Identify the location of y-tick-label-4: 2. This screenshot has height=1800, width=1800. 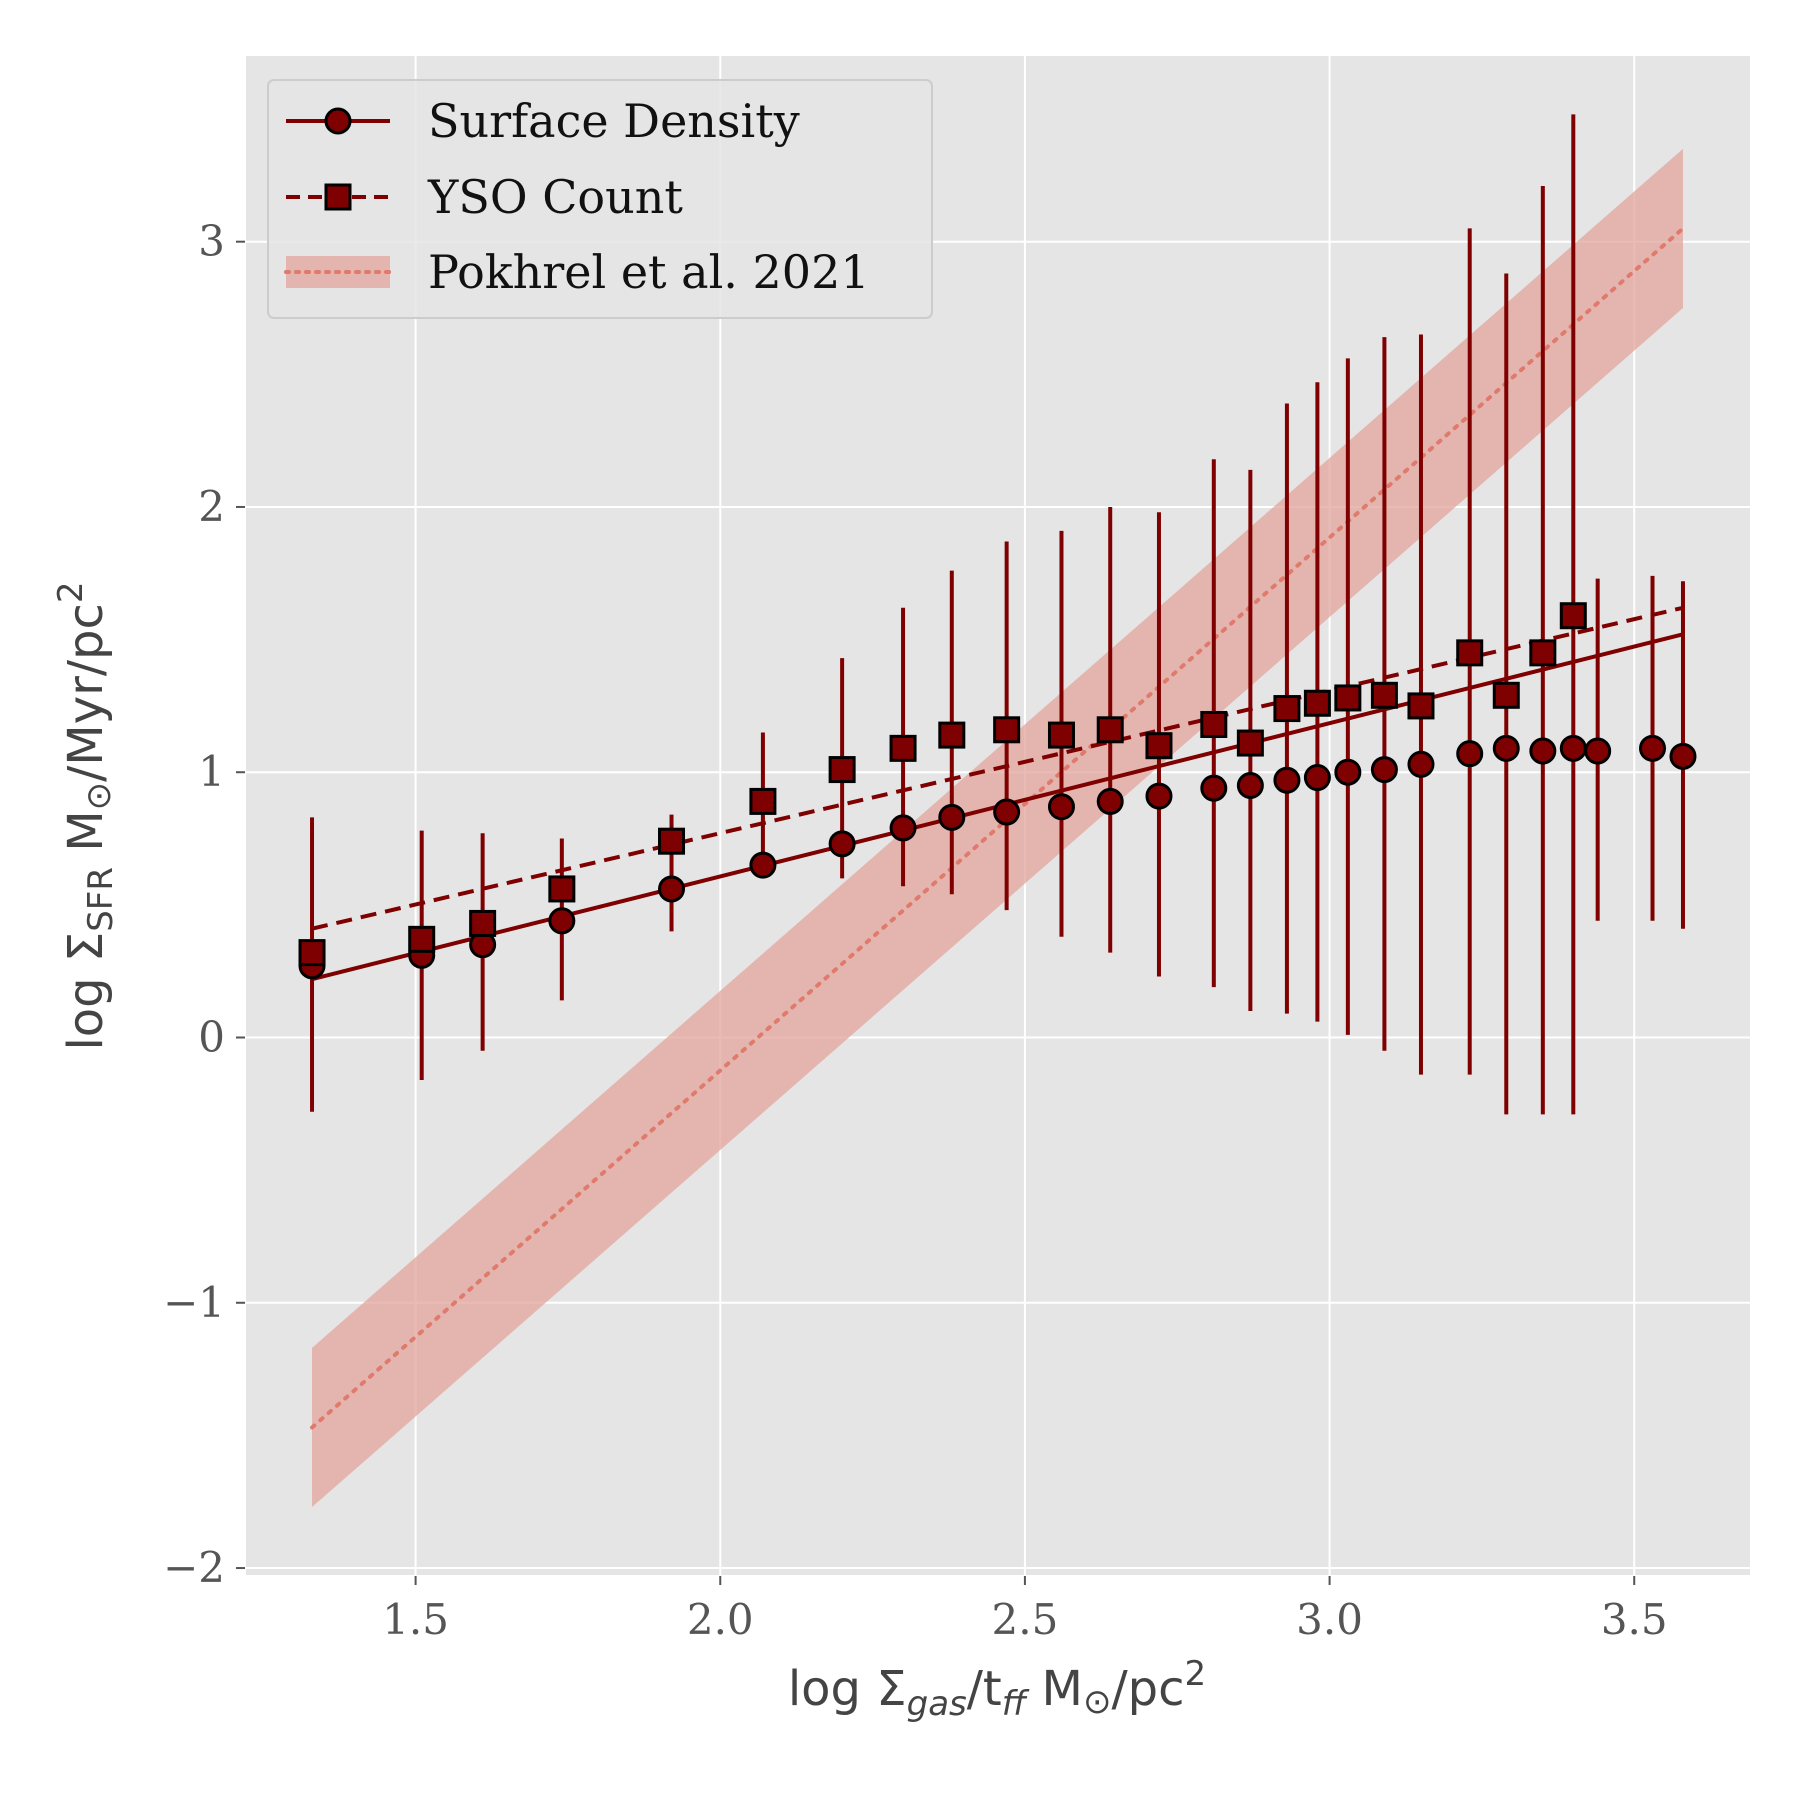
(211, 506).